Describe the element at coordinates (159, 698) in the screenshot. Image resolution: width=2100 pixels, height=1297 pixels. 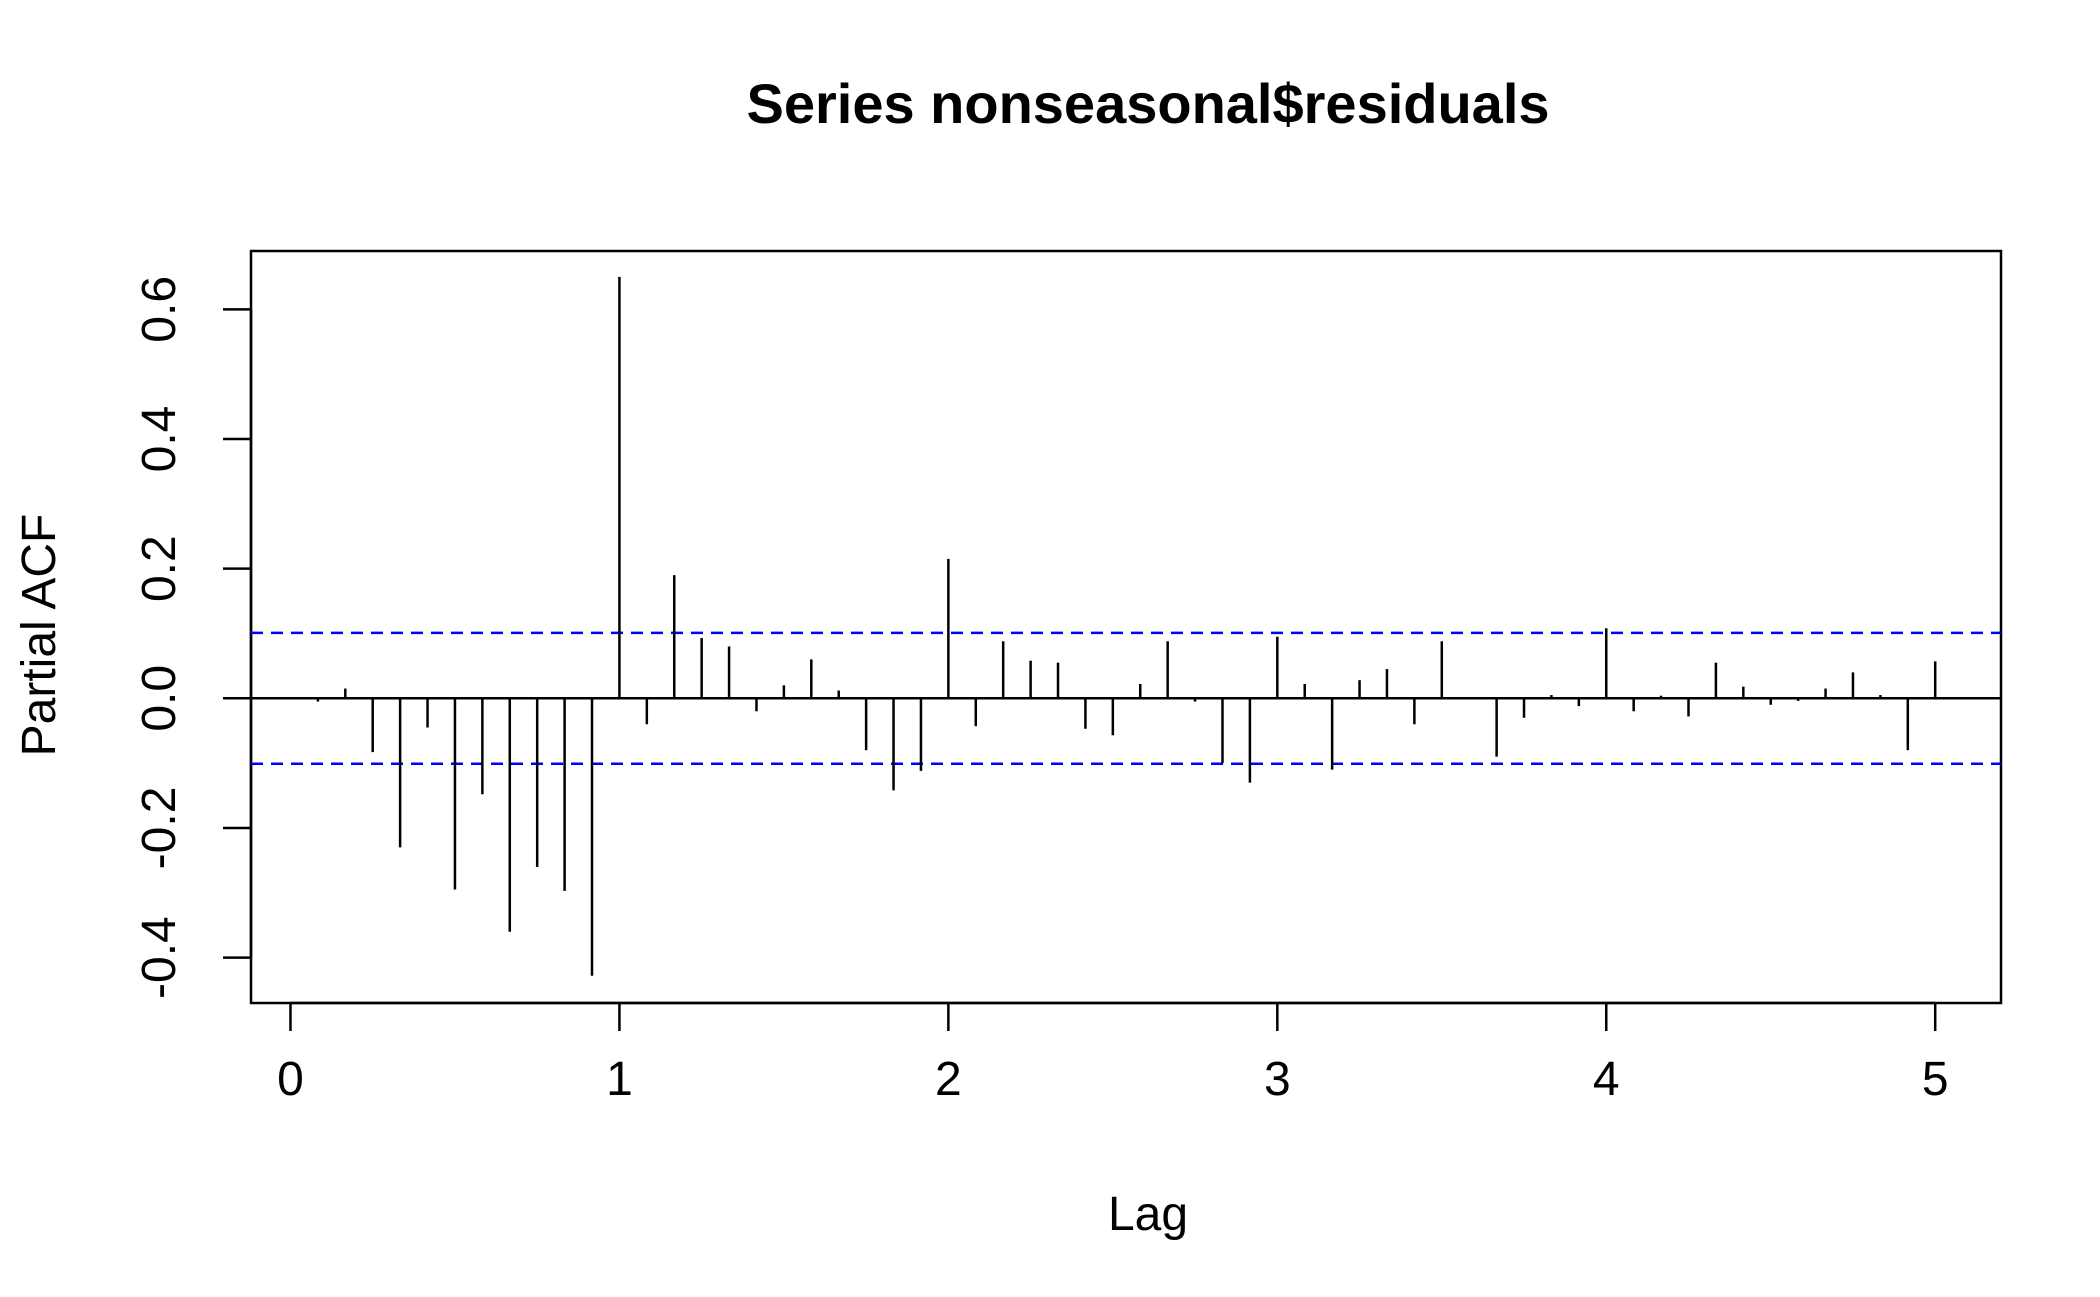
I see `y-tick-label: 0.0` at that location.